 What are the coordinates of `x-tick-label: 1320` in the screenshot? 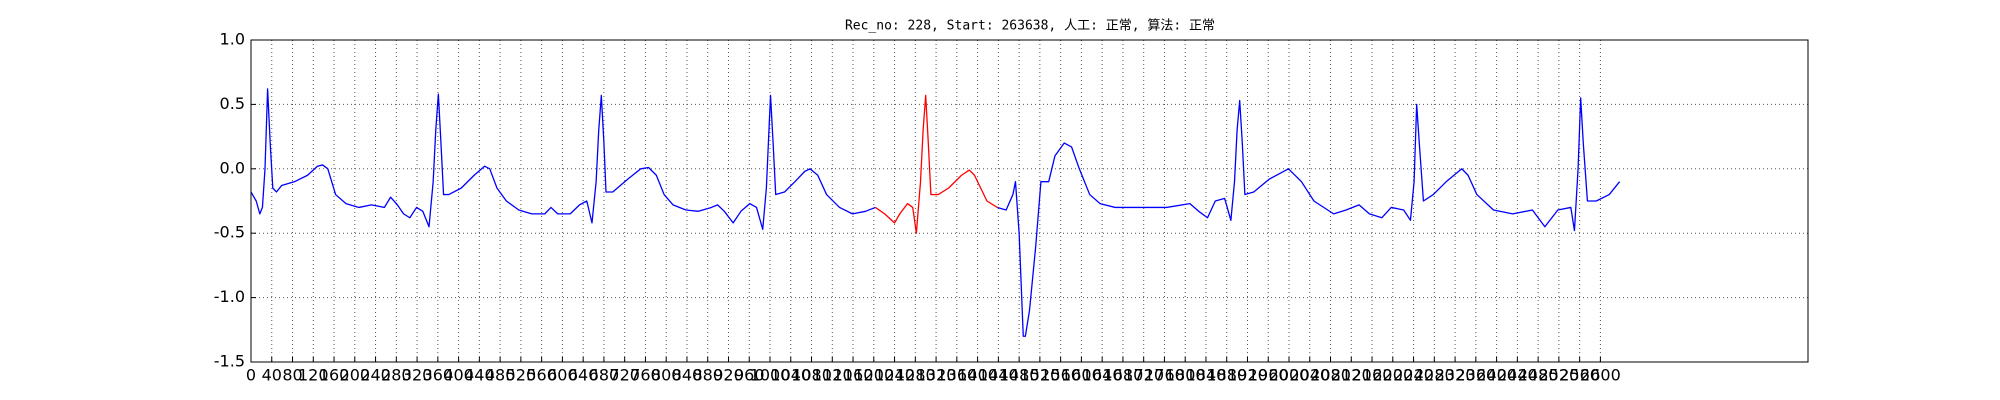 It's located at (936, 375).